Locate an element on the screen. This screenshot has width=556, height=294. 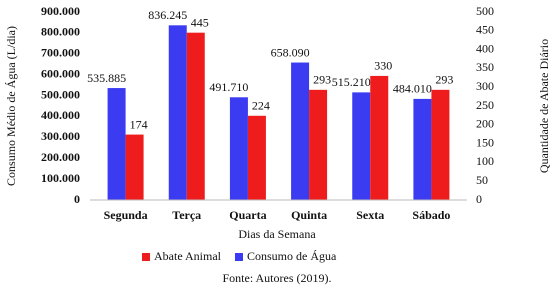
x-tick-label: Quinta is located at coordinates (309, 215).